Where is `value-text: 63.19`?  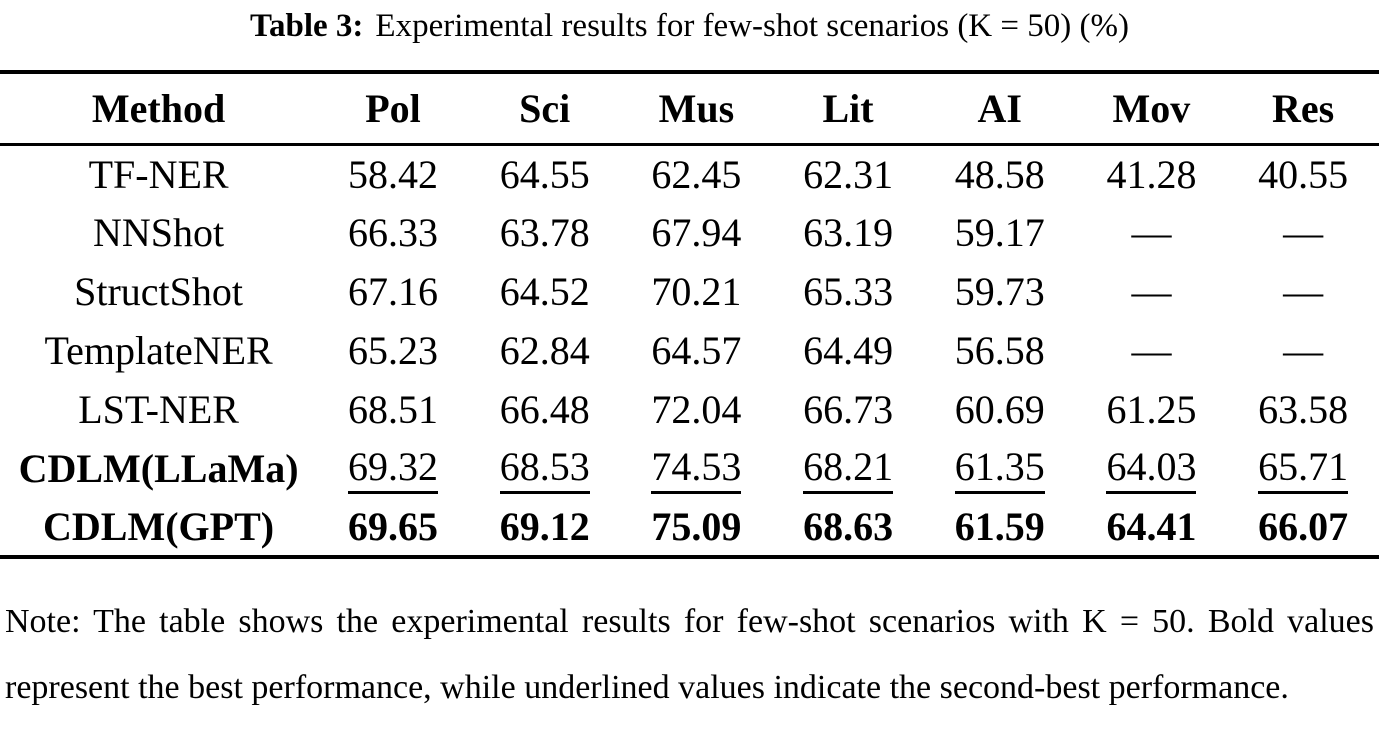 value-text: 63.19 is located at coordinates (848, 232).